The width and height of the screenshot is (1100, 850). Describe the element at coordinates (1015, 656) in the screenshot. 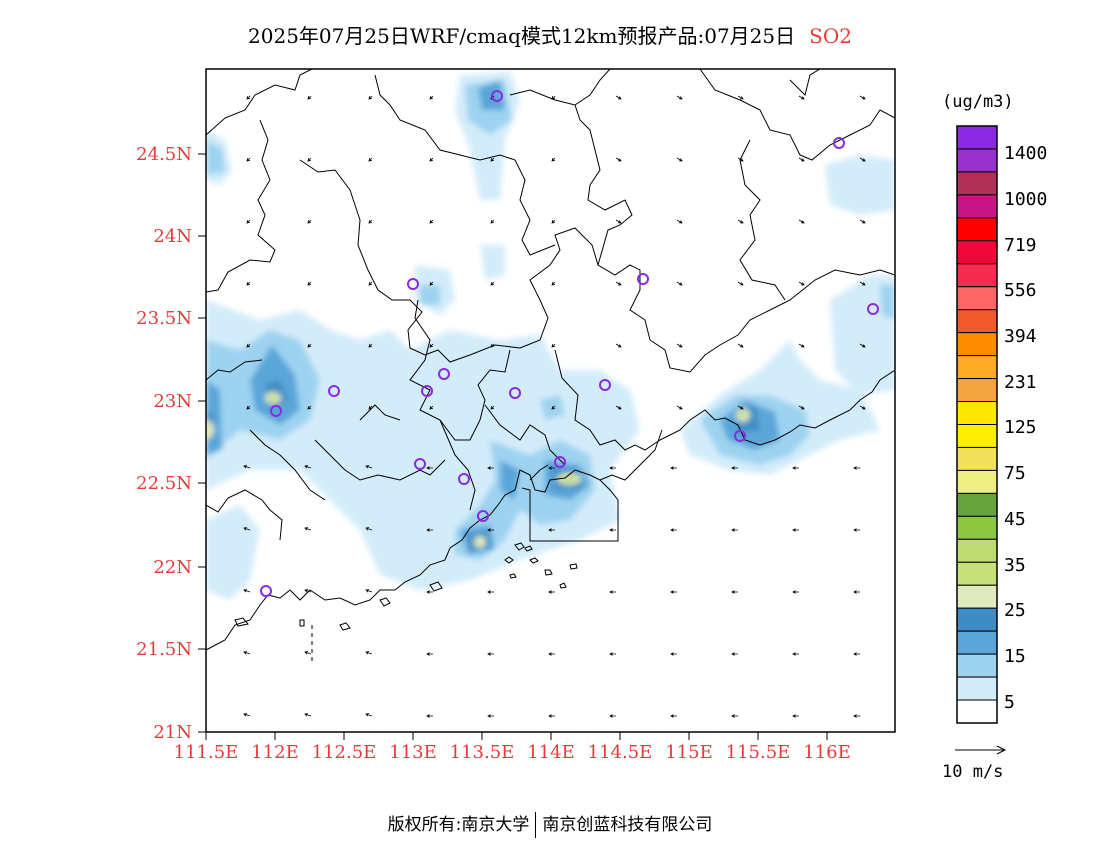

I see `colorbar-label: 15` at that location.